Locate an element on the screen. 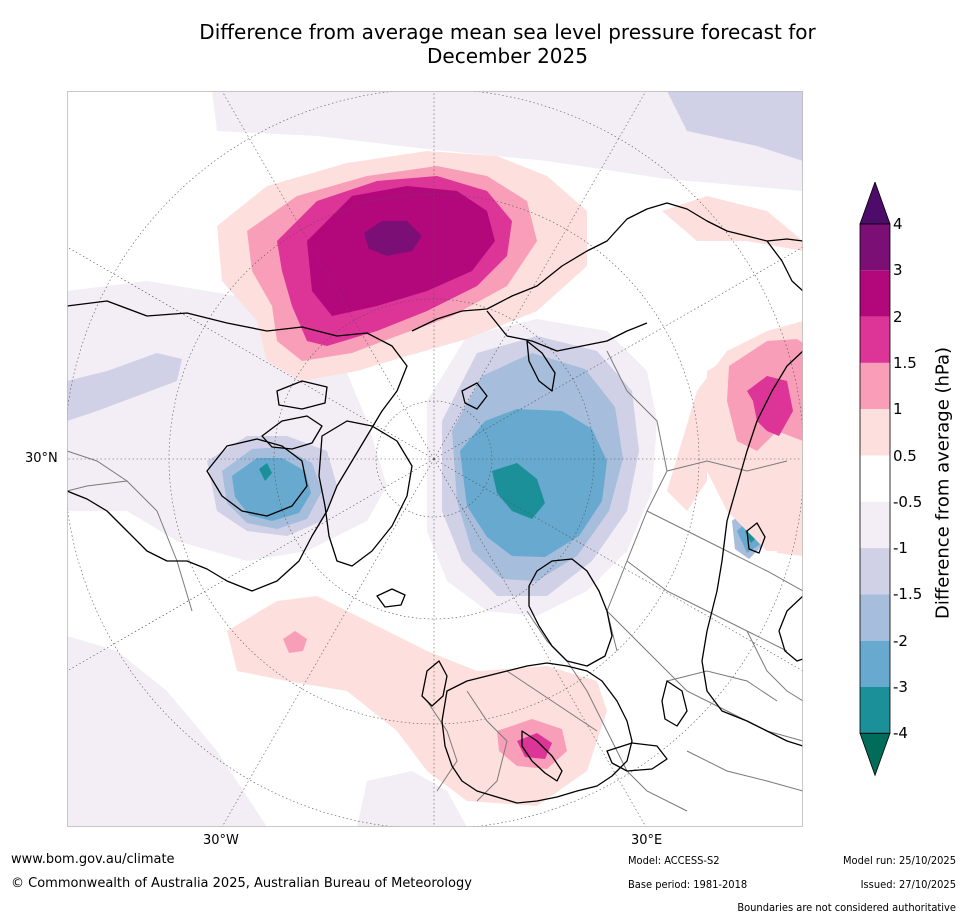  legend-tick-label: -3 is located at coordinates (900, 687).